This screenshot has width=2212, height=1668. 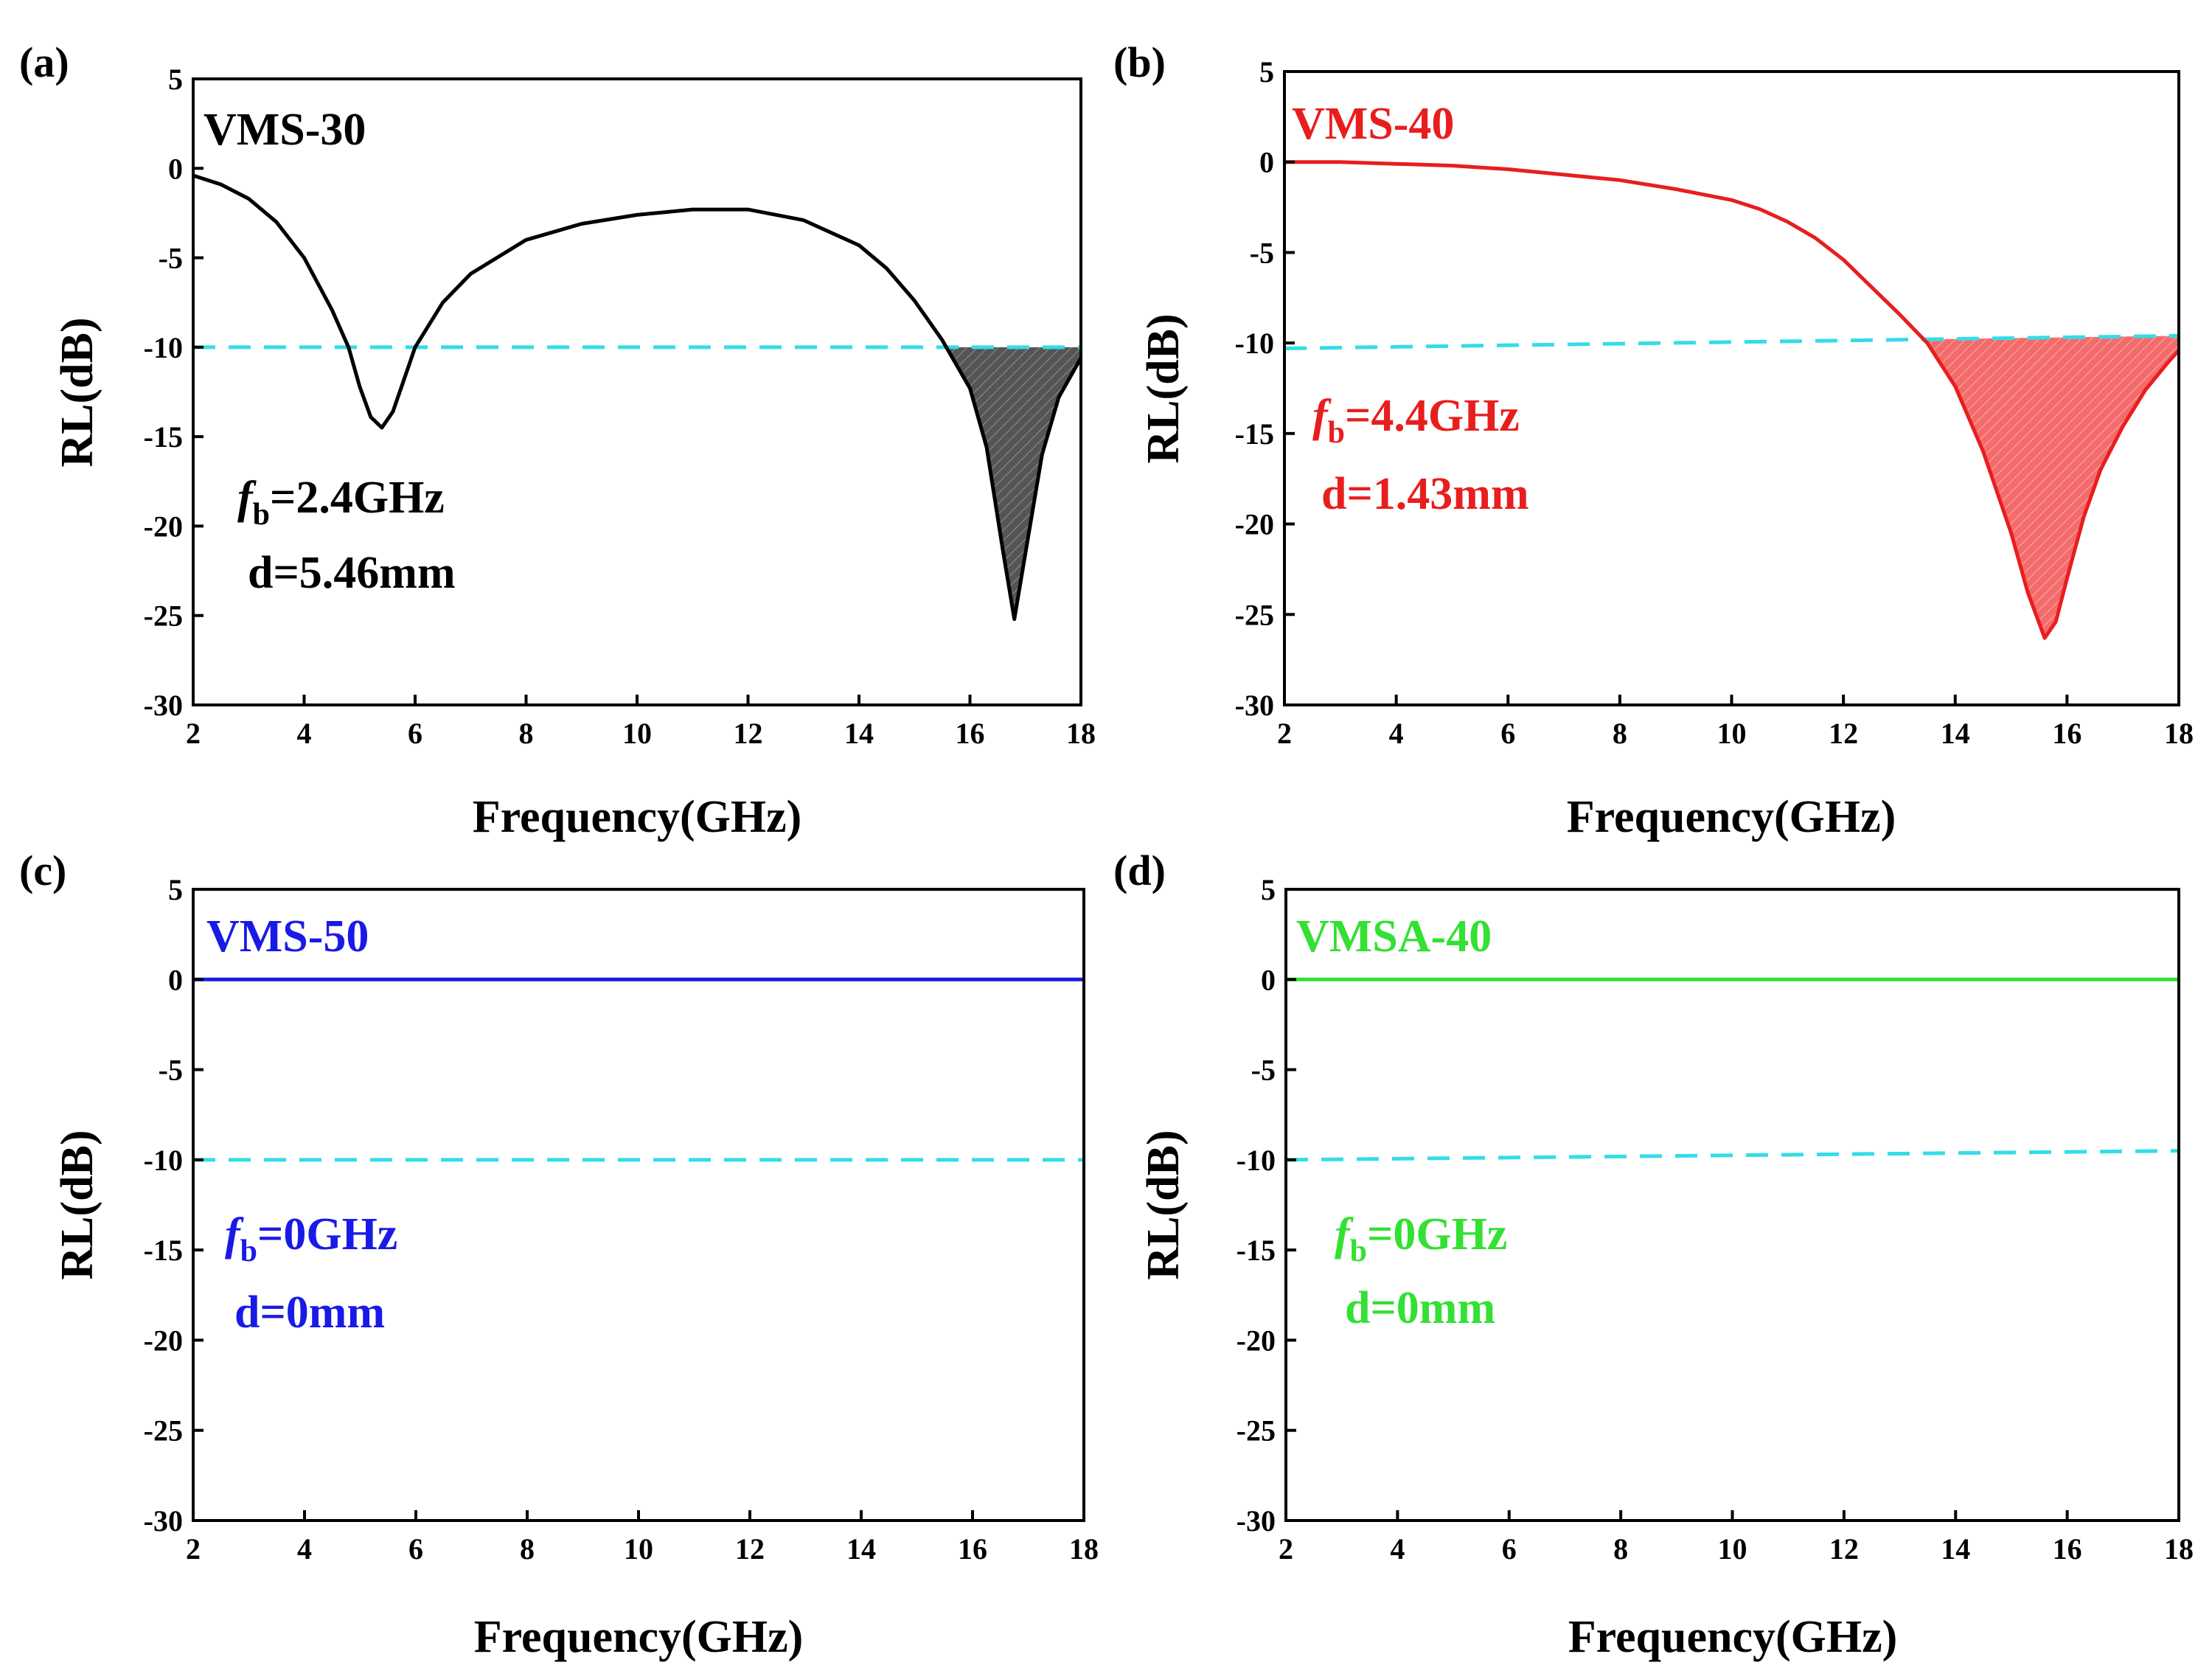 What do you see at coordinates (44, 62) in the screenshot?
I see `panel-label: (a)` at bounding box center [44, 62].